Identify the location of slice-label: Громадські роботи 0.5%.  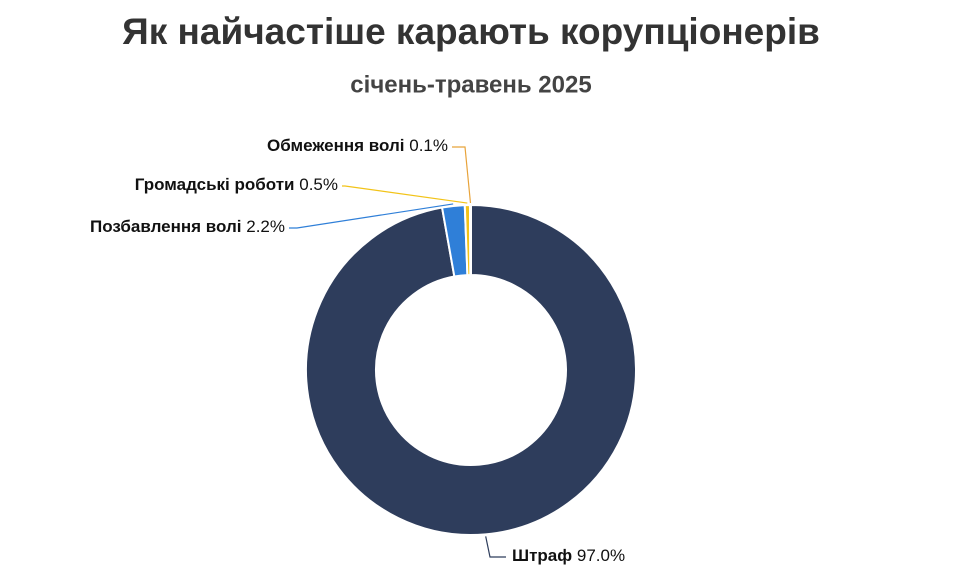
(236, 184).